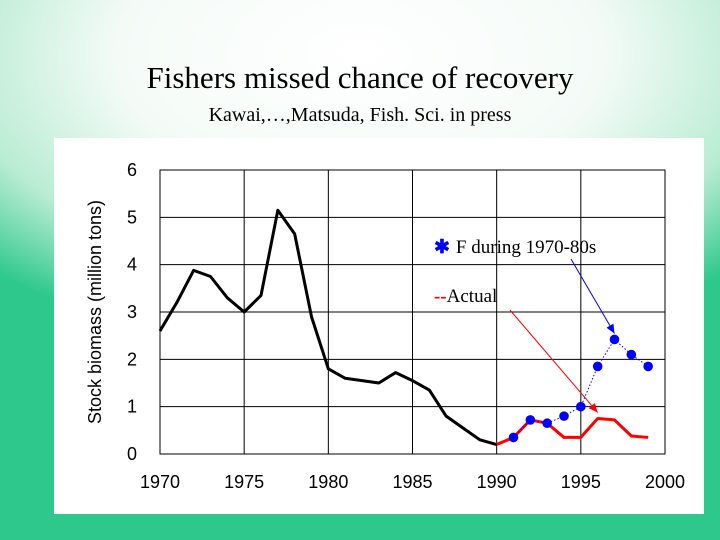 The width and height of the screenshot is (720, 540). What do you see at coordinates (581, 482) in the screenshot?
I see `x-tick-label: 1995` at bounding box center [581, 482].